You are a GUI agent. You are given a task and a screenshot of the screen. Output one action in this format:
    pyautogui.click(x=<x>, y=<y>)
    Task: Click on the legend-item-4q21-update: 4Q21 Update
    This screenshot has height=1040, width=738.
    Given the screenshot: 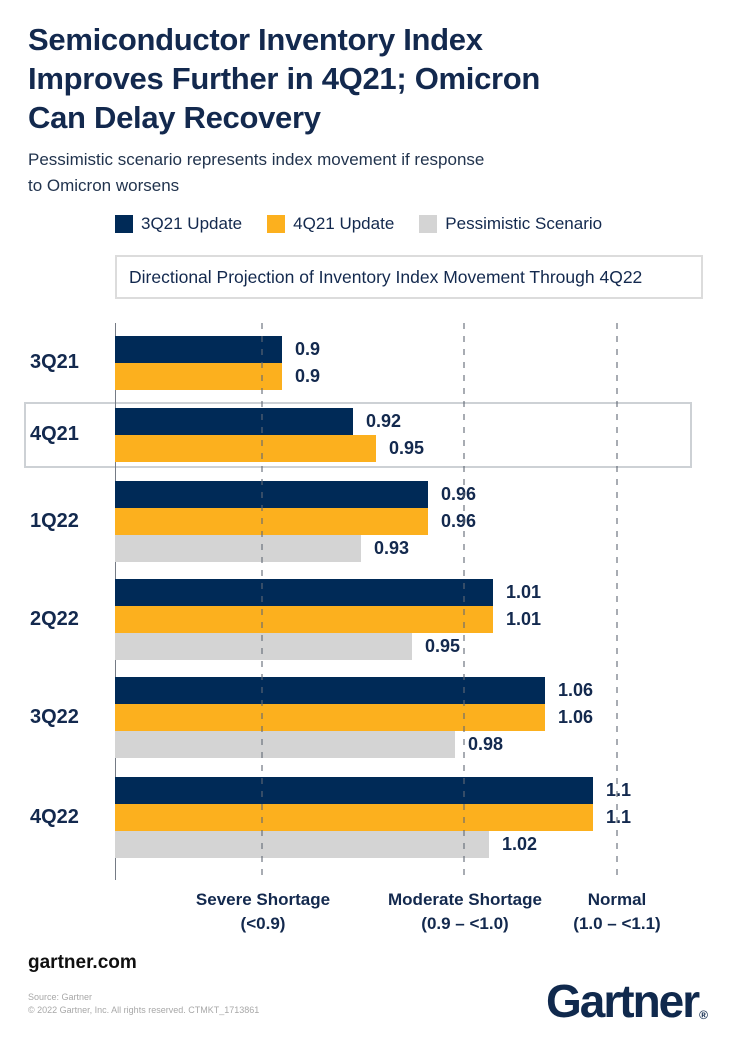 What is the action you would take?
    pyautogui.click(x=330, y=224)
    